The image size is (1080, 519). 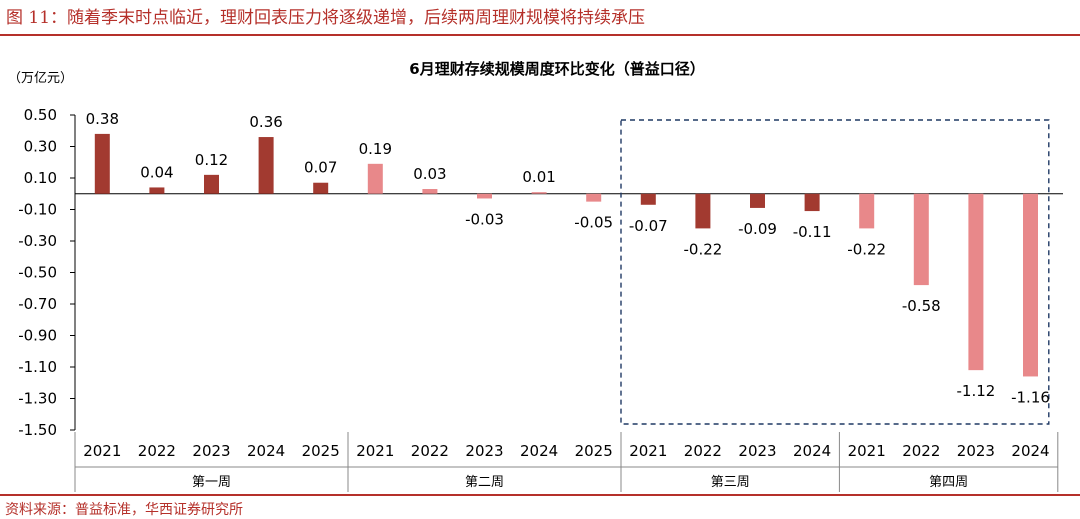 I want to click on y-tick-label: -0.90, so click(x=37, y=336).